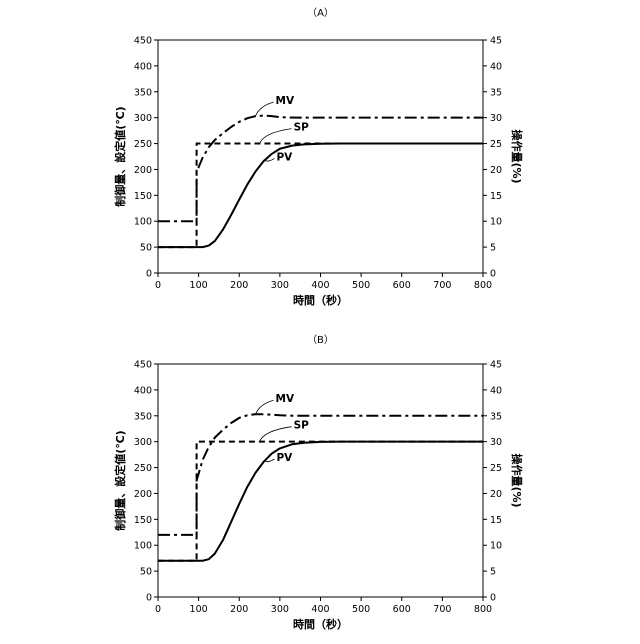 The width and height of the screenshot is (640, 644). I want to click on chart-title: （A）, so click(320, 13).